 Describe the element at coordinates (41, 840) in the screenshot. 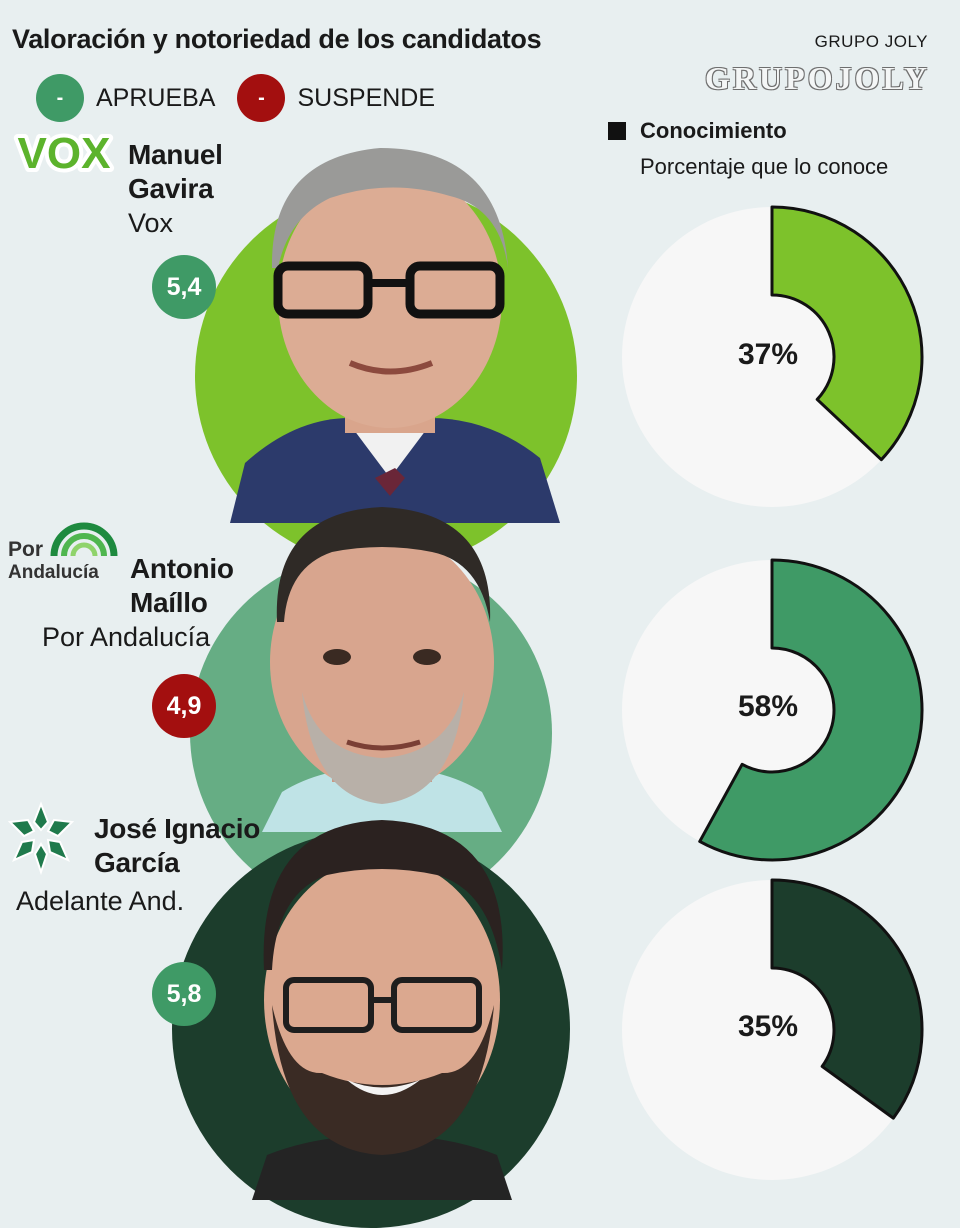

I see `adelante-andalucia-logo` at that location.